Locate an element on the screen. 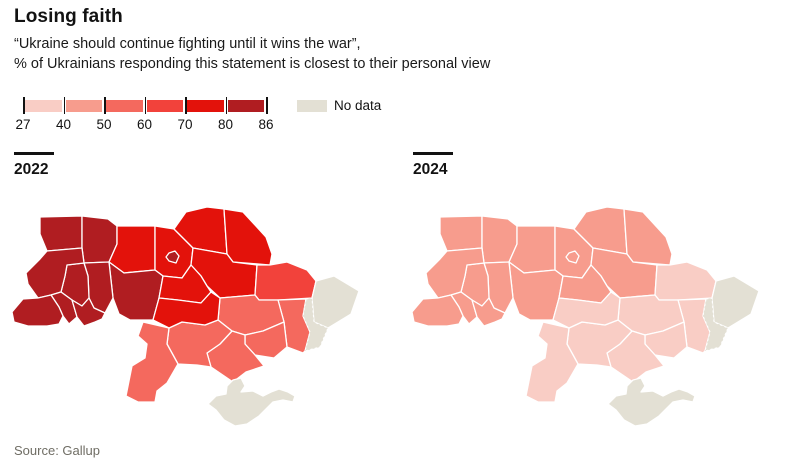  region-chernivtsi-2024 is located at coordinates (488, 312).